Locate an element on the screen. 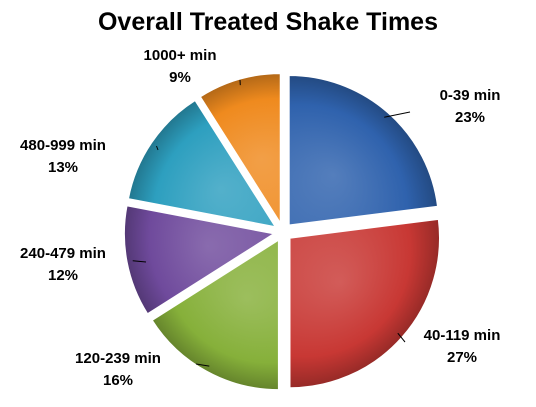  slice-category-label: 1000+ min is located at coordinates (180, 55).